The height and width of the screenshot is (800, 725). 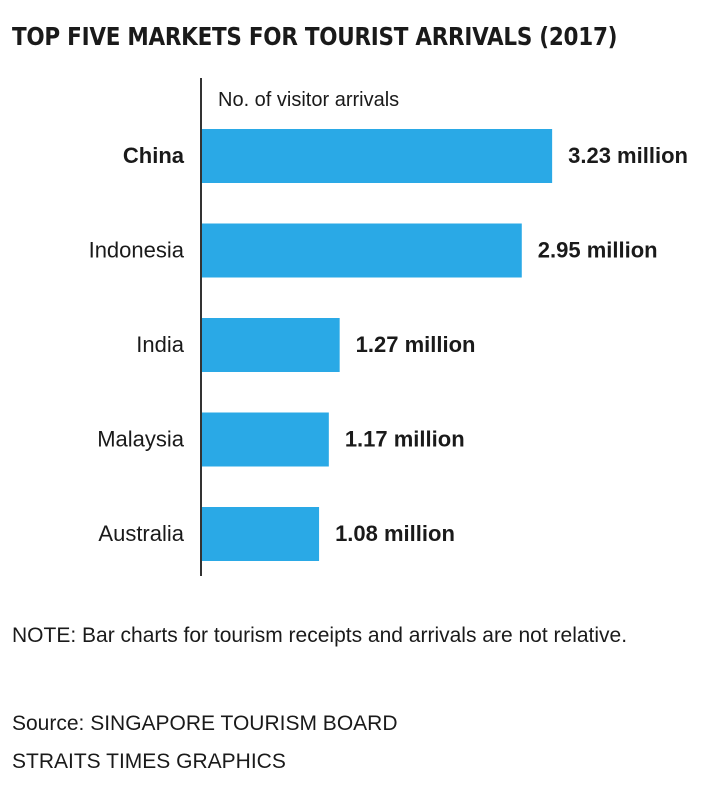 I want to click on source-line-1: Source: SINGAPORE TOURISM BOARD, so click(x=205, y=723).